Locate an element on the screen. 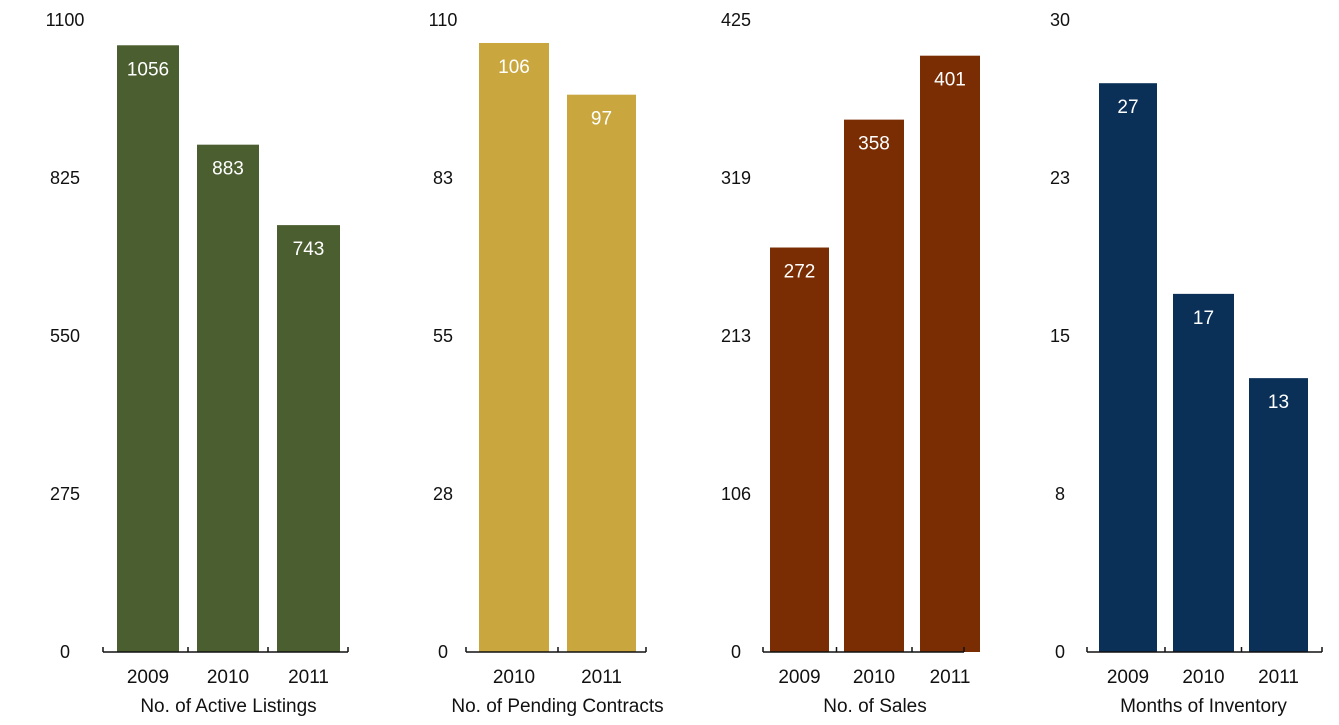 This screenshot has width=1339, height=725. bar-value-label: 743 is located at coordinates (309, 249).